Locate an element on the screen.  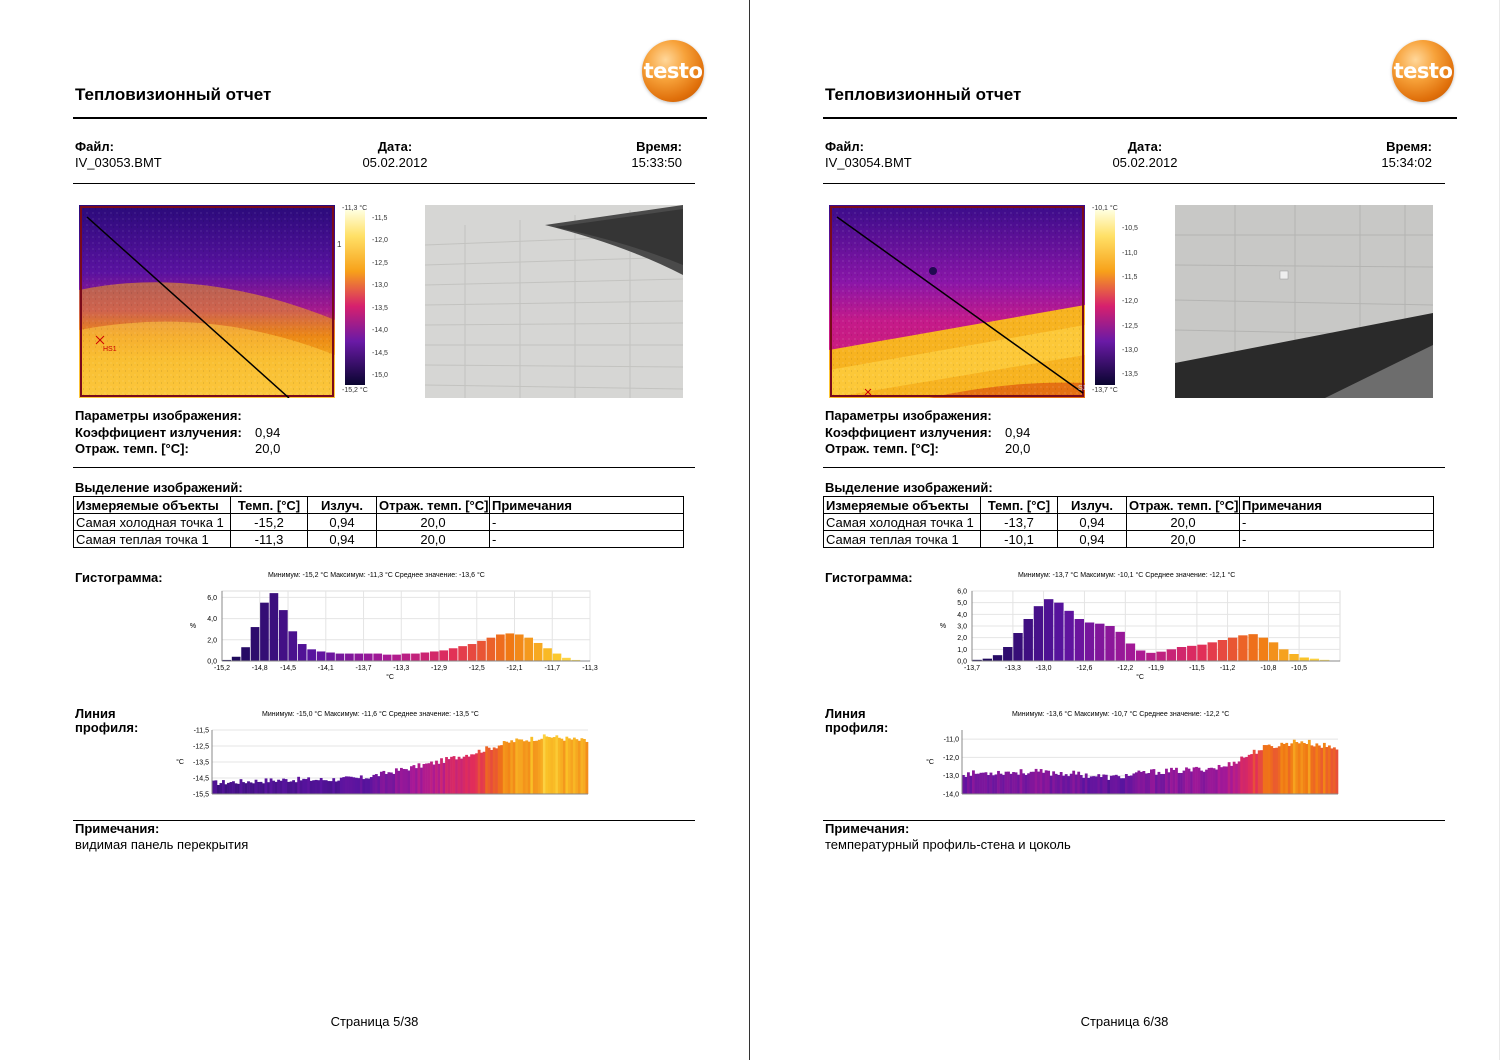
y-tick-label: 2,0 is located at coordinates (212, 640).